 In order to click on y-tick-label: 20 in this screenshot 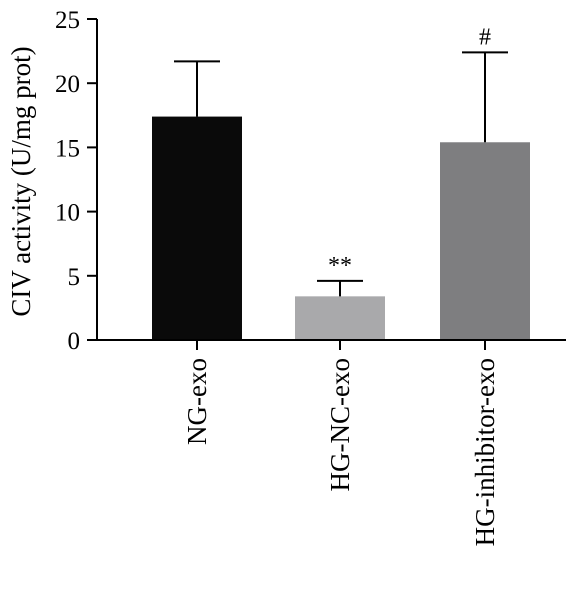, I will do `click(67, 84)`.